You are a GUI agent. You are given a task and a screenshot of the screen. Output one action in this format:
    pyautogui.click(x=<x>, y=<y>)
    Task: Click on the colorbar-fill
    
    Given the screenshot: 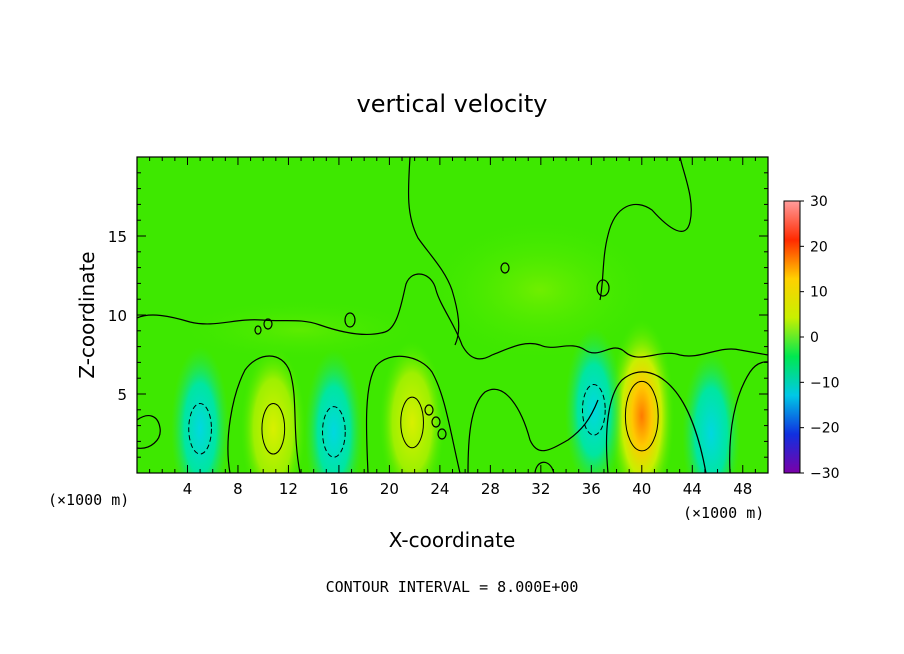 What is the action you would take?
    pyautogui.click(x=792, y=337)
    